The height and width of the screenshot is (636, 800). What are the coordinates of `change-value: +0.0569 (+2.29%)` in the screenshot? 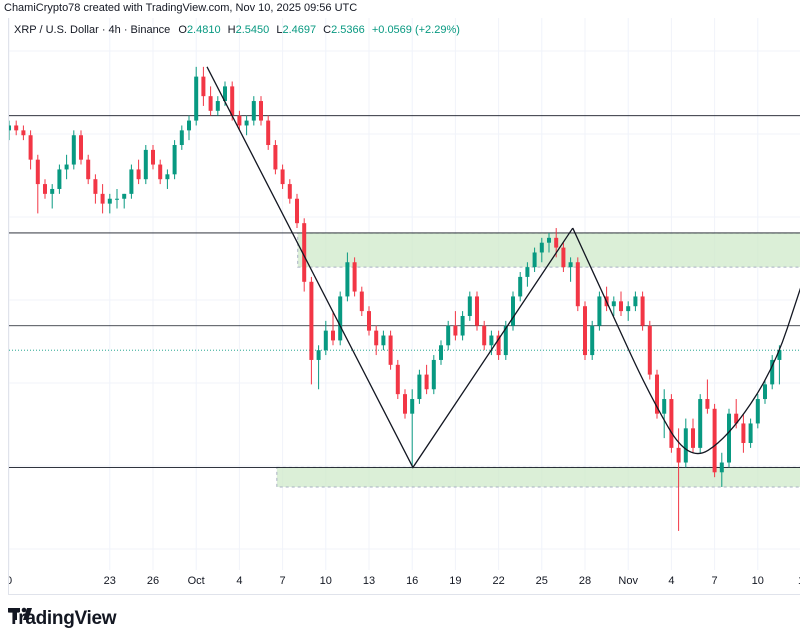 It's located at (415, 30).